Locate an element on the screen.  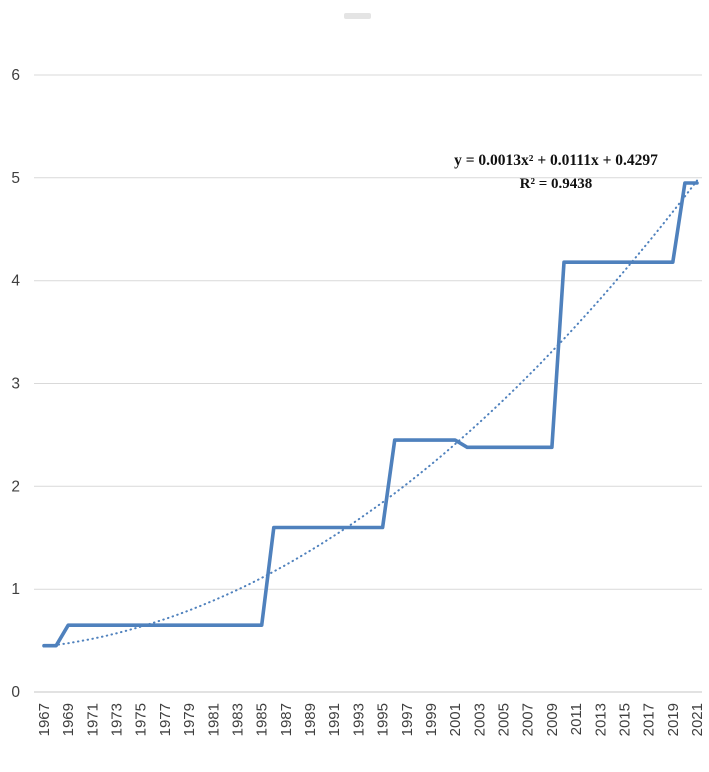
trendline-r2-text: R² = 0.9438 is located at coordinates (556, 184).